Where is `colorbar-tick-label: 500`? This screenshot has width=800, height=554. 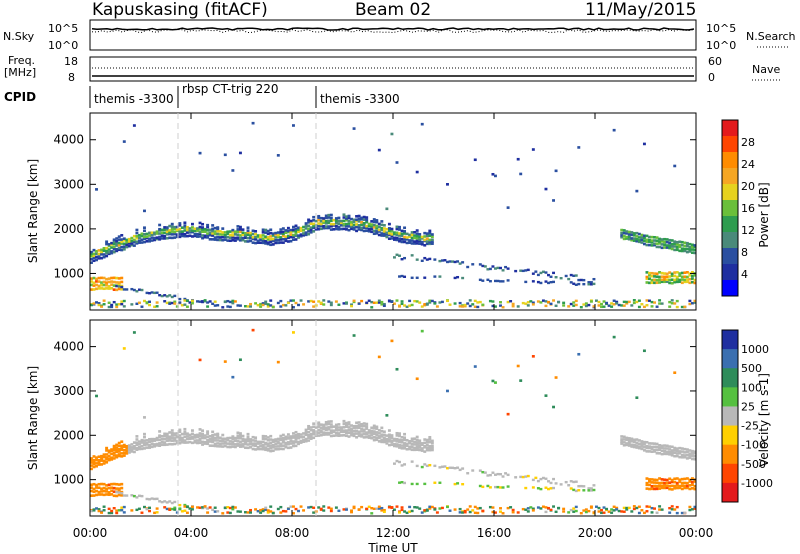
colorbar-tick-label: 500 is located at coordinates (751, 368).